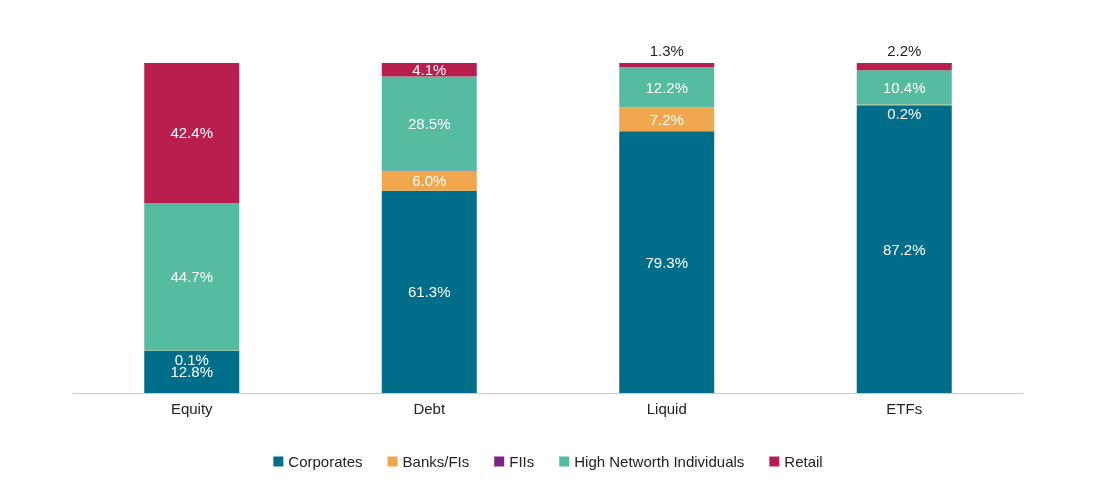 The height and width of the screenshot is (489, 1097). Describe the element at coordinates (904, 87) in the screenshot. I see `data-label: 10.4%` at that location.